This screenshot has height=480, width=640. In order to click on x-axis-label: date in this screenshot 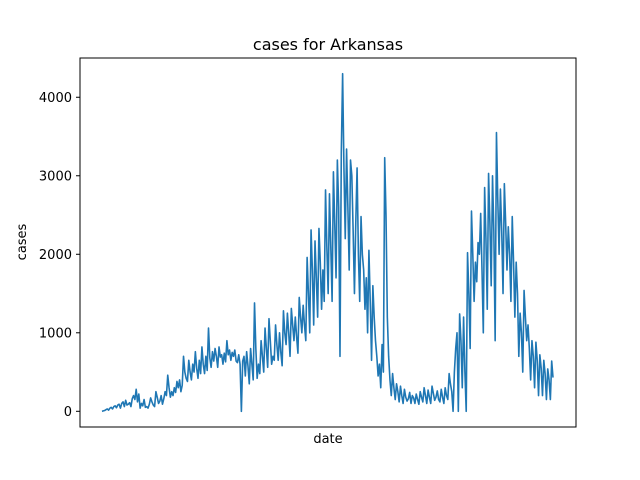, I will do `click(327, 439)`.